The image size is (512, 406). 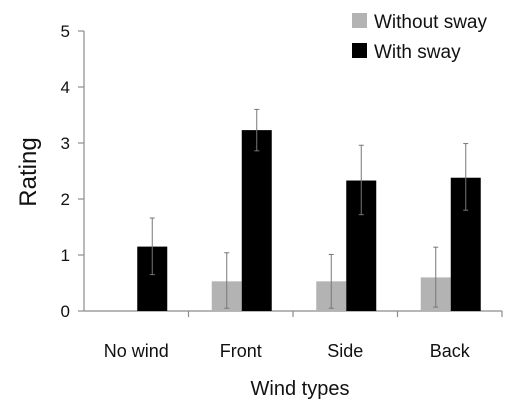 I want to click on y-axis: 0 1 2 3 4 5, so click(x=73, y=171).